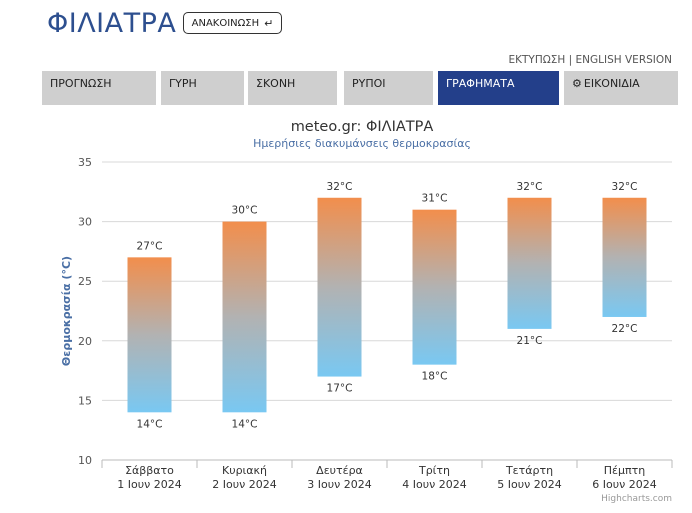 Image resolution: width=692 pixels, height=513 pixels. Describe the element at coordinates (624, 484) in the screenshot. I see `x-tick-label-date: 6 Ιουν 2024` at that location.